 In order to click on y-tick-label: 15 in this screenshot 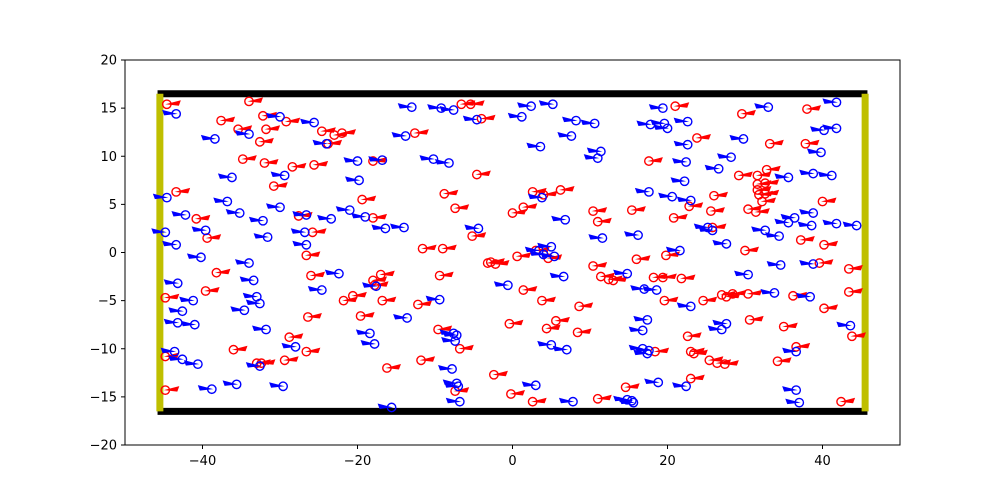, I will do `click(108, 109)`.